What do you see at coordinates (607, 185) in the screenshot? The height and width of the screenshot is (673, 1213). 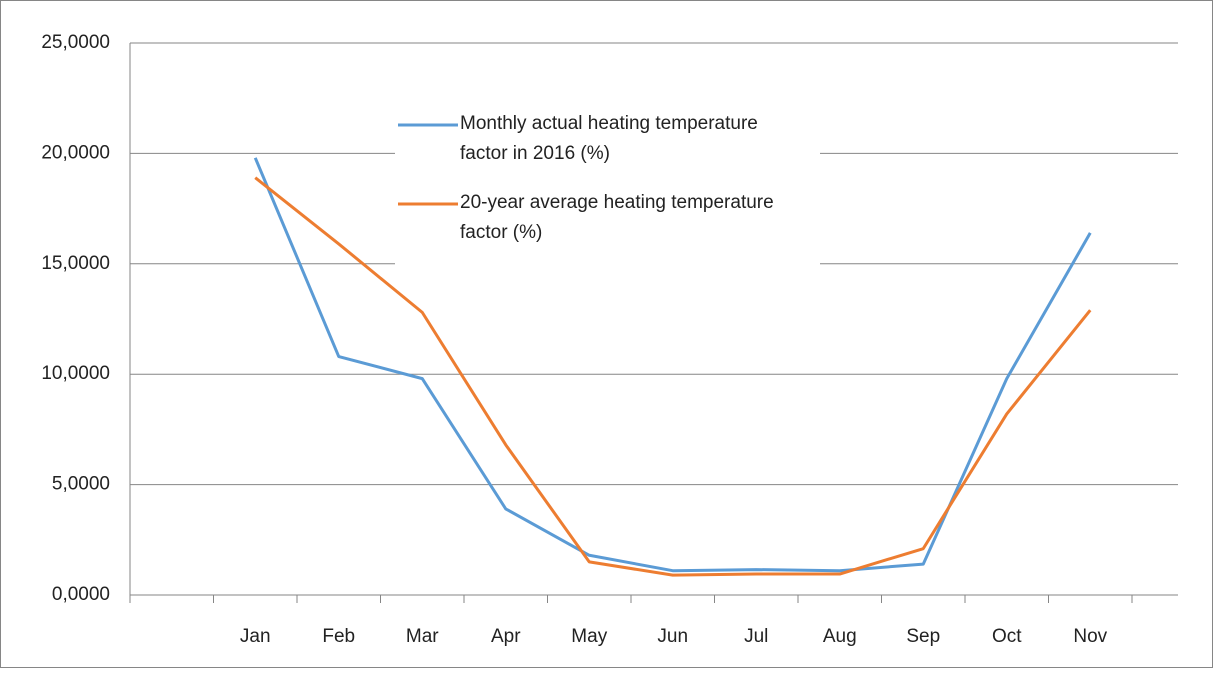 I see `legend-background` at bounding box center [607, 185].